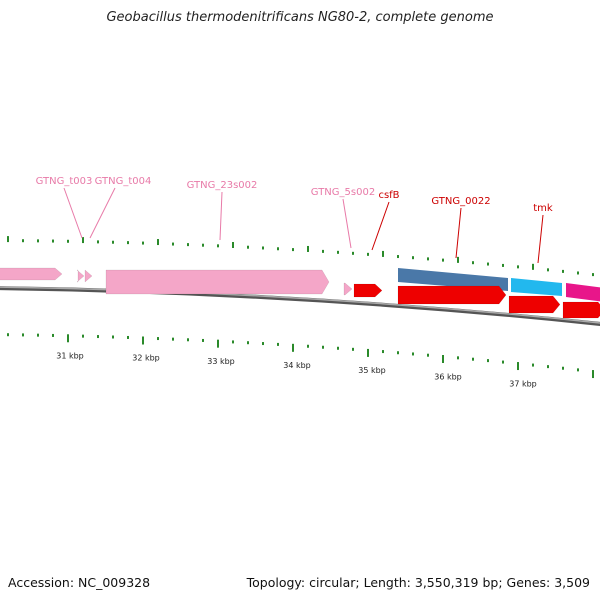 Image resolution: width=600 pixels, height=600 pixels. Describe the element at coordinates (300, 256) in the screenshot. I see `outer-tick-ring` at that location.